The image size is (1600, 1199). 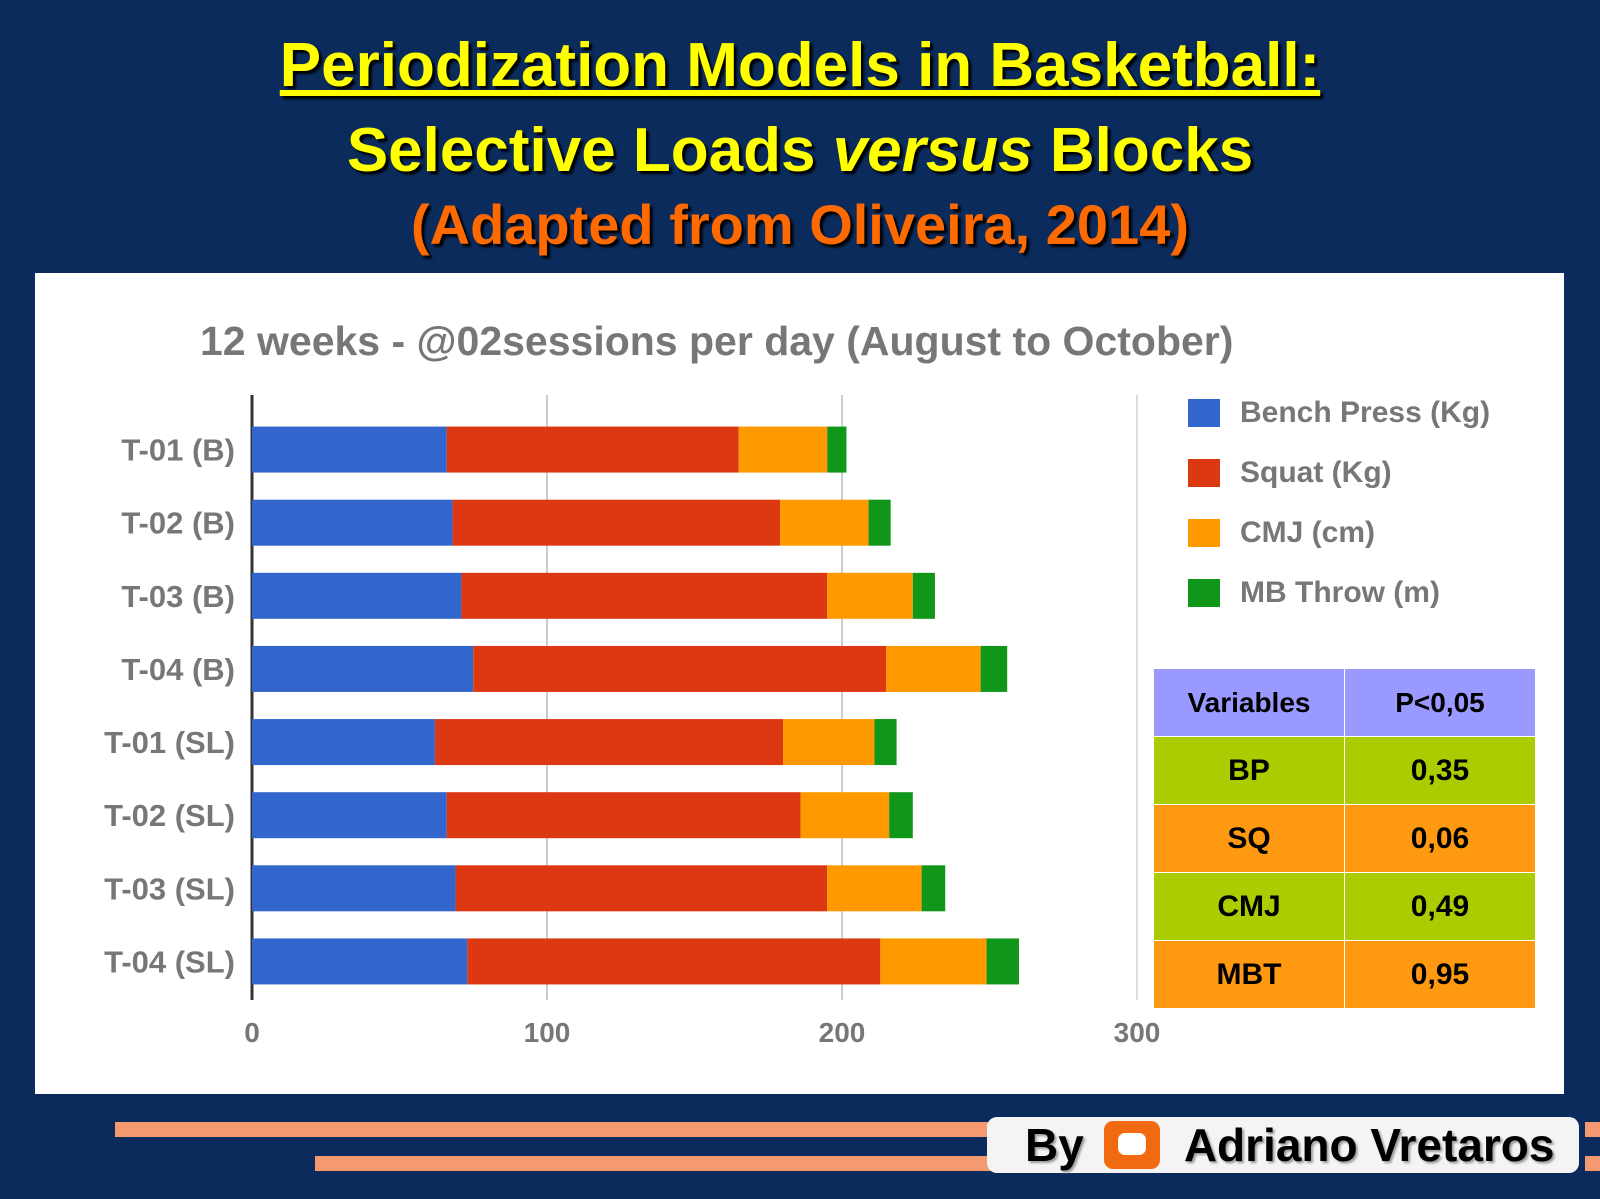 I want to click on cell: SQ, so click(x=1249, y=838).